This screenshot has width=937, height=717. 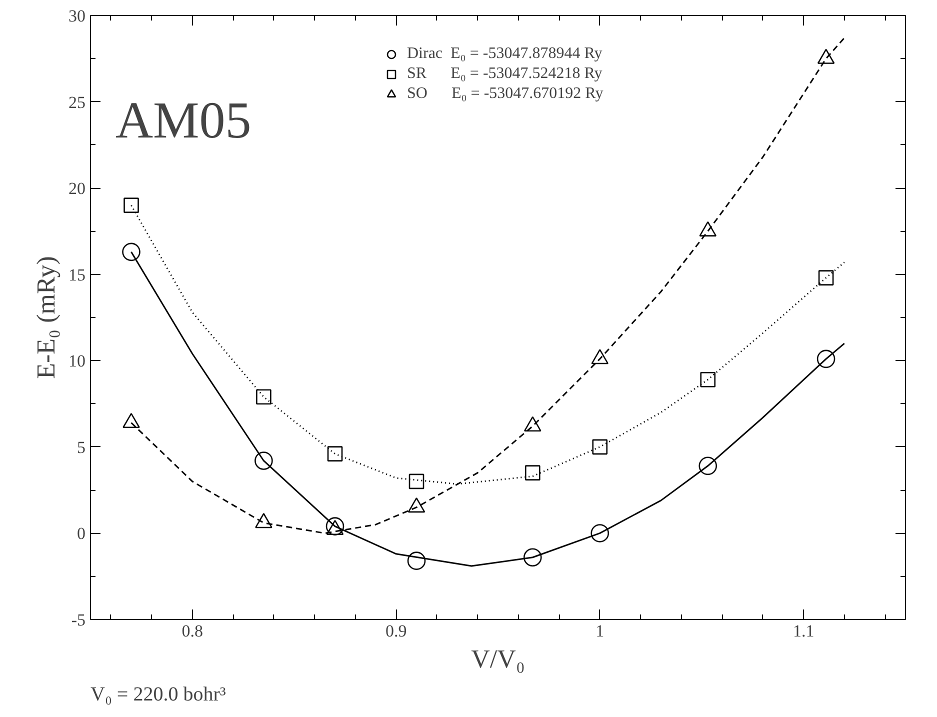 I want to click on legend-label: SO E₀ = -53047.670192 Ry, so click(x=505, y=94).